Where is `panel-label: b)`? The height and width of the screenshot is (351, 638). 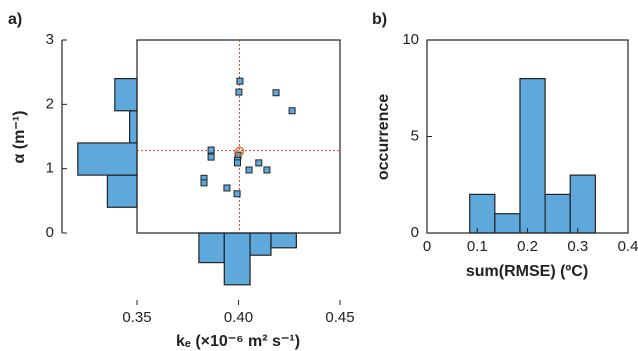 panel-label: b) is located at coordinates (379, 19).